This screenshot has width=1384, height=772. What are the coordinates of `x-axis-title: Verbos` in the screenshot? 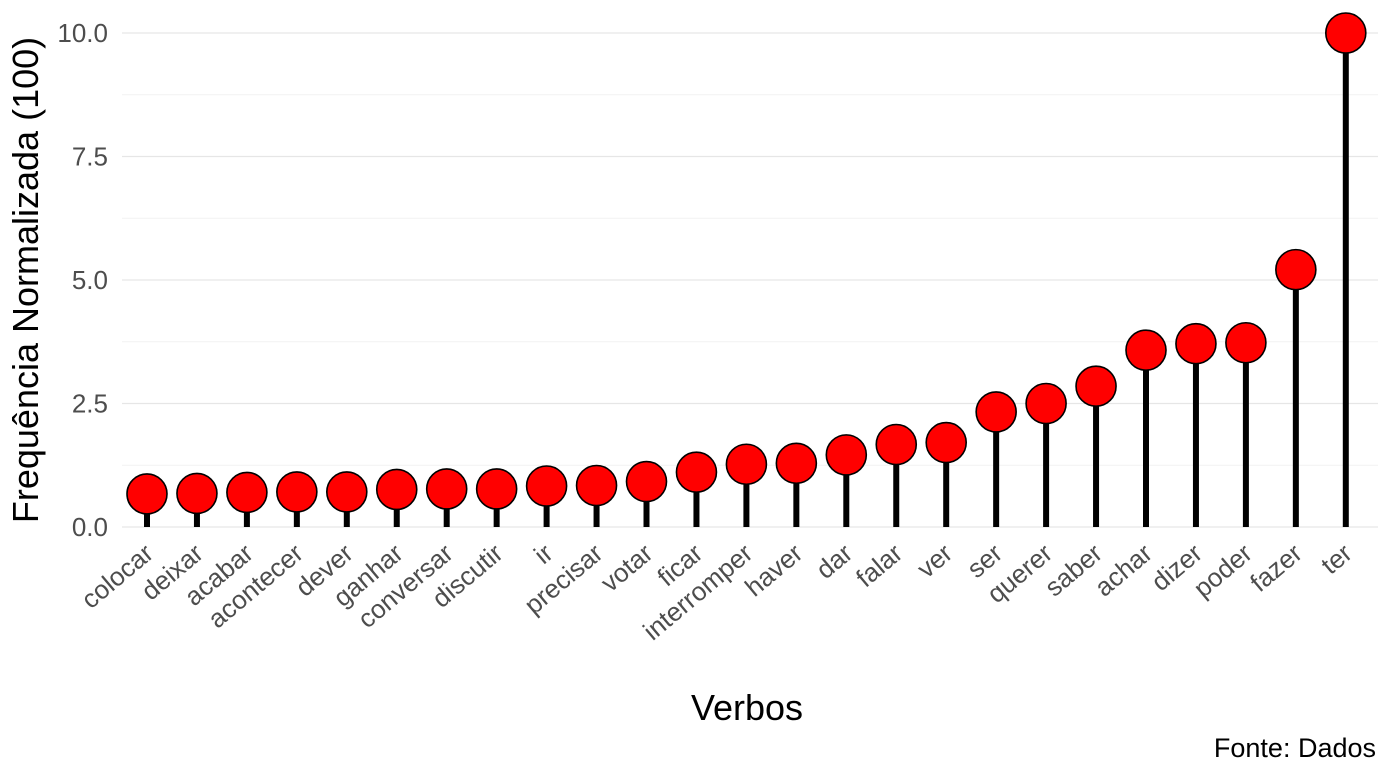 It's located at (747, 707).